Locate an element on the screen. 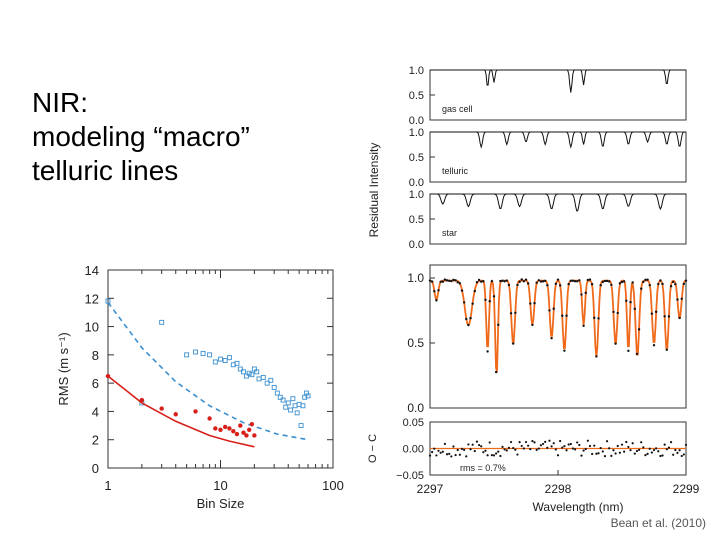 Image resolution: width=720 pixels, height=540 pixels. y-tick-label: 14 is located at coordinates (92, 270).